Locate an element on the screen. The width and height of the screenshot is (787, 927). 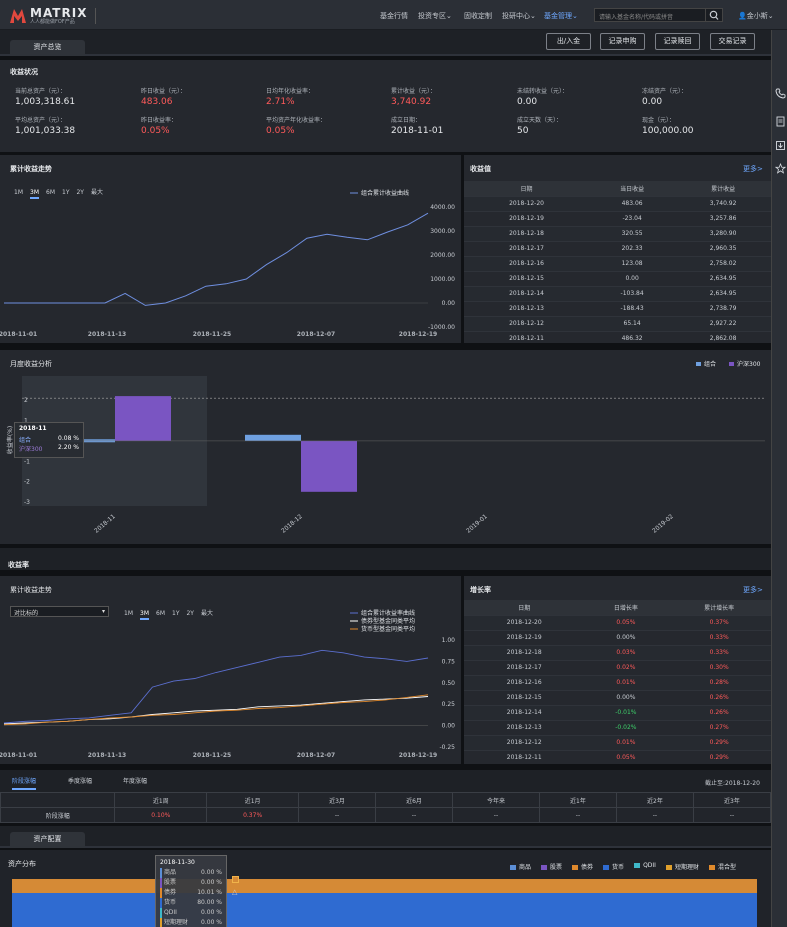
table-cell: 2018-12-18 is located at coordinates (524, 652).